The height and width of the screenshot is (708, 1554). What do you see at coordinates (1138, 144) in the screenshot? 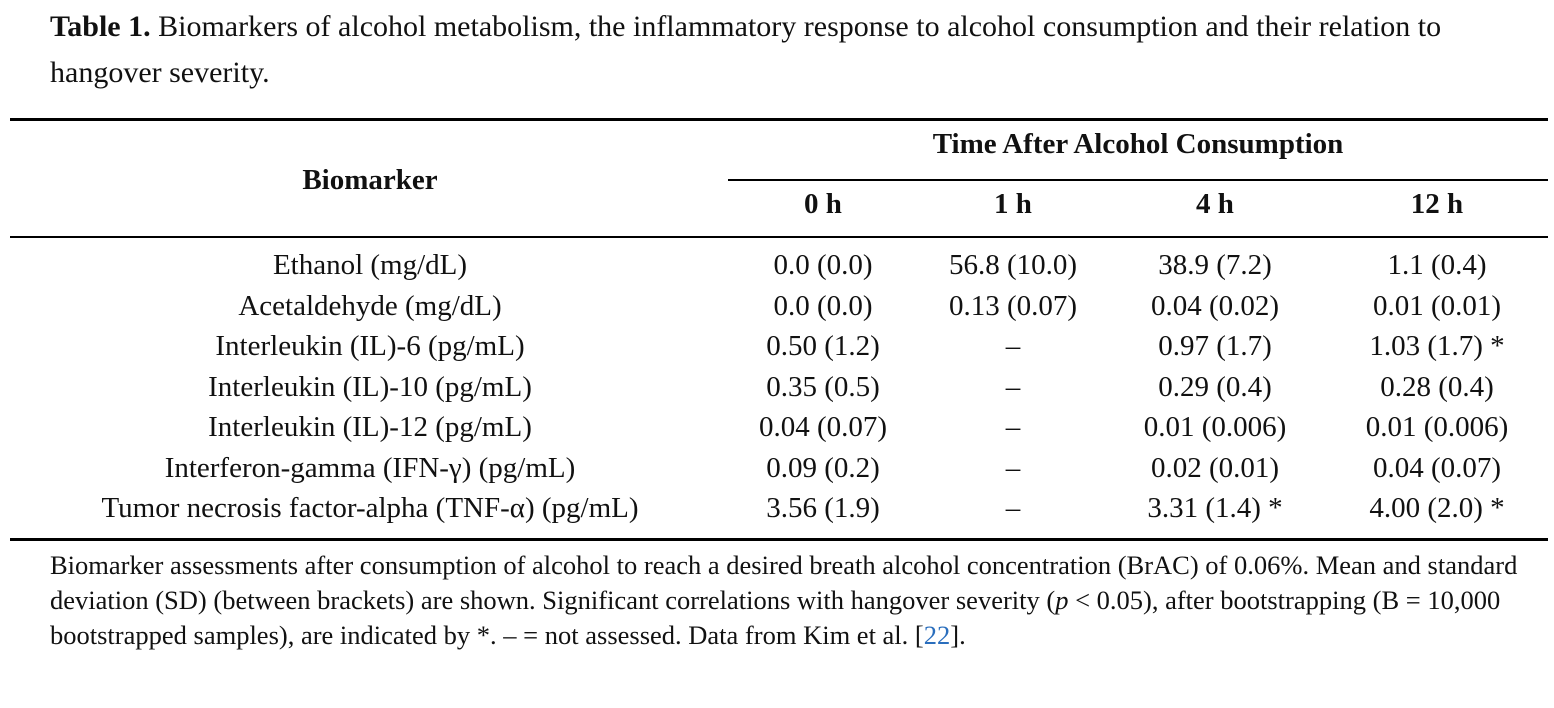
I see `header-time-span: Time After Alcohol Consumption` at bounding box center [1138, 144].